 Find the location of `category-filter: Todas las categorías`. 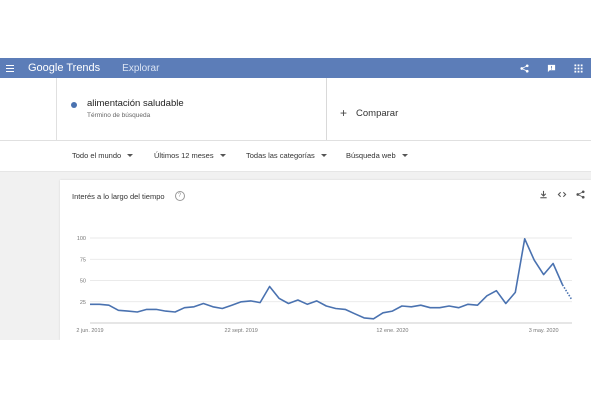

category-filter: Todas las categorías is located at coordinates (286, 155).